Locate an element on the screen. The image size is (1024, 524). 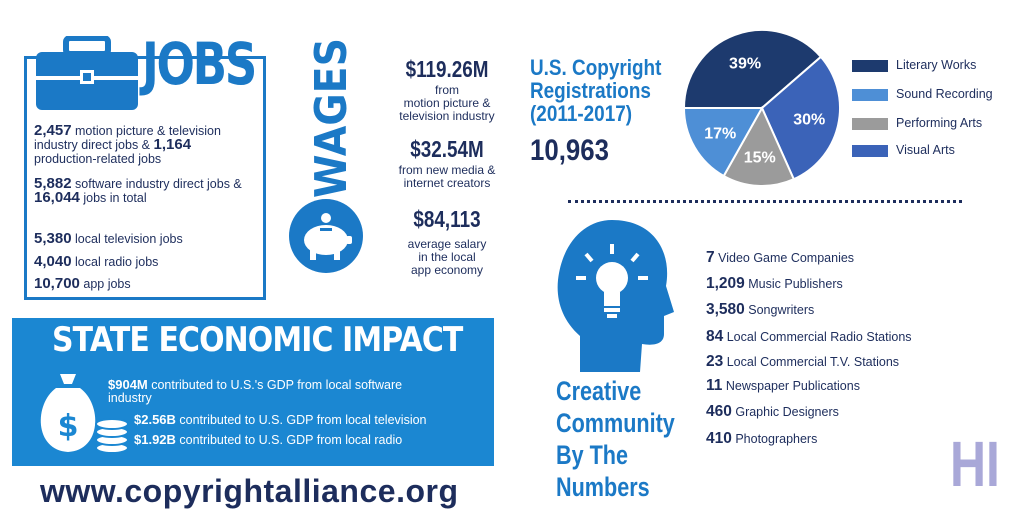
wage-desc: from new media & internet creators is located at coordinates (447, 176).